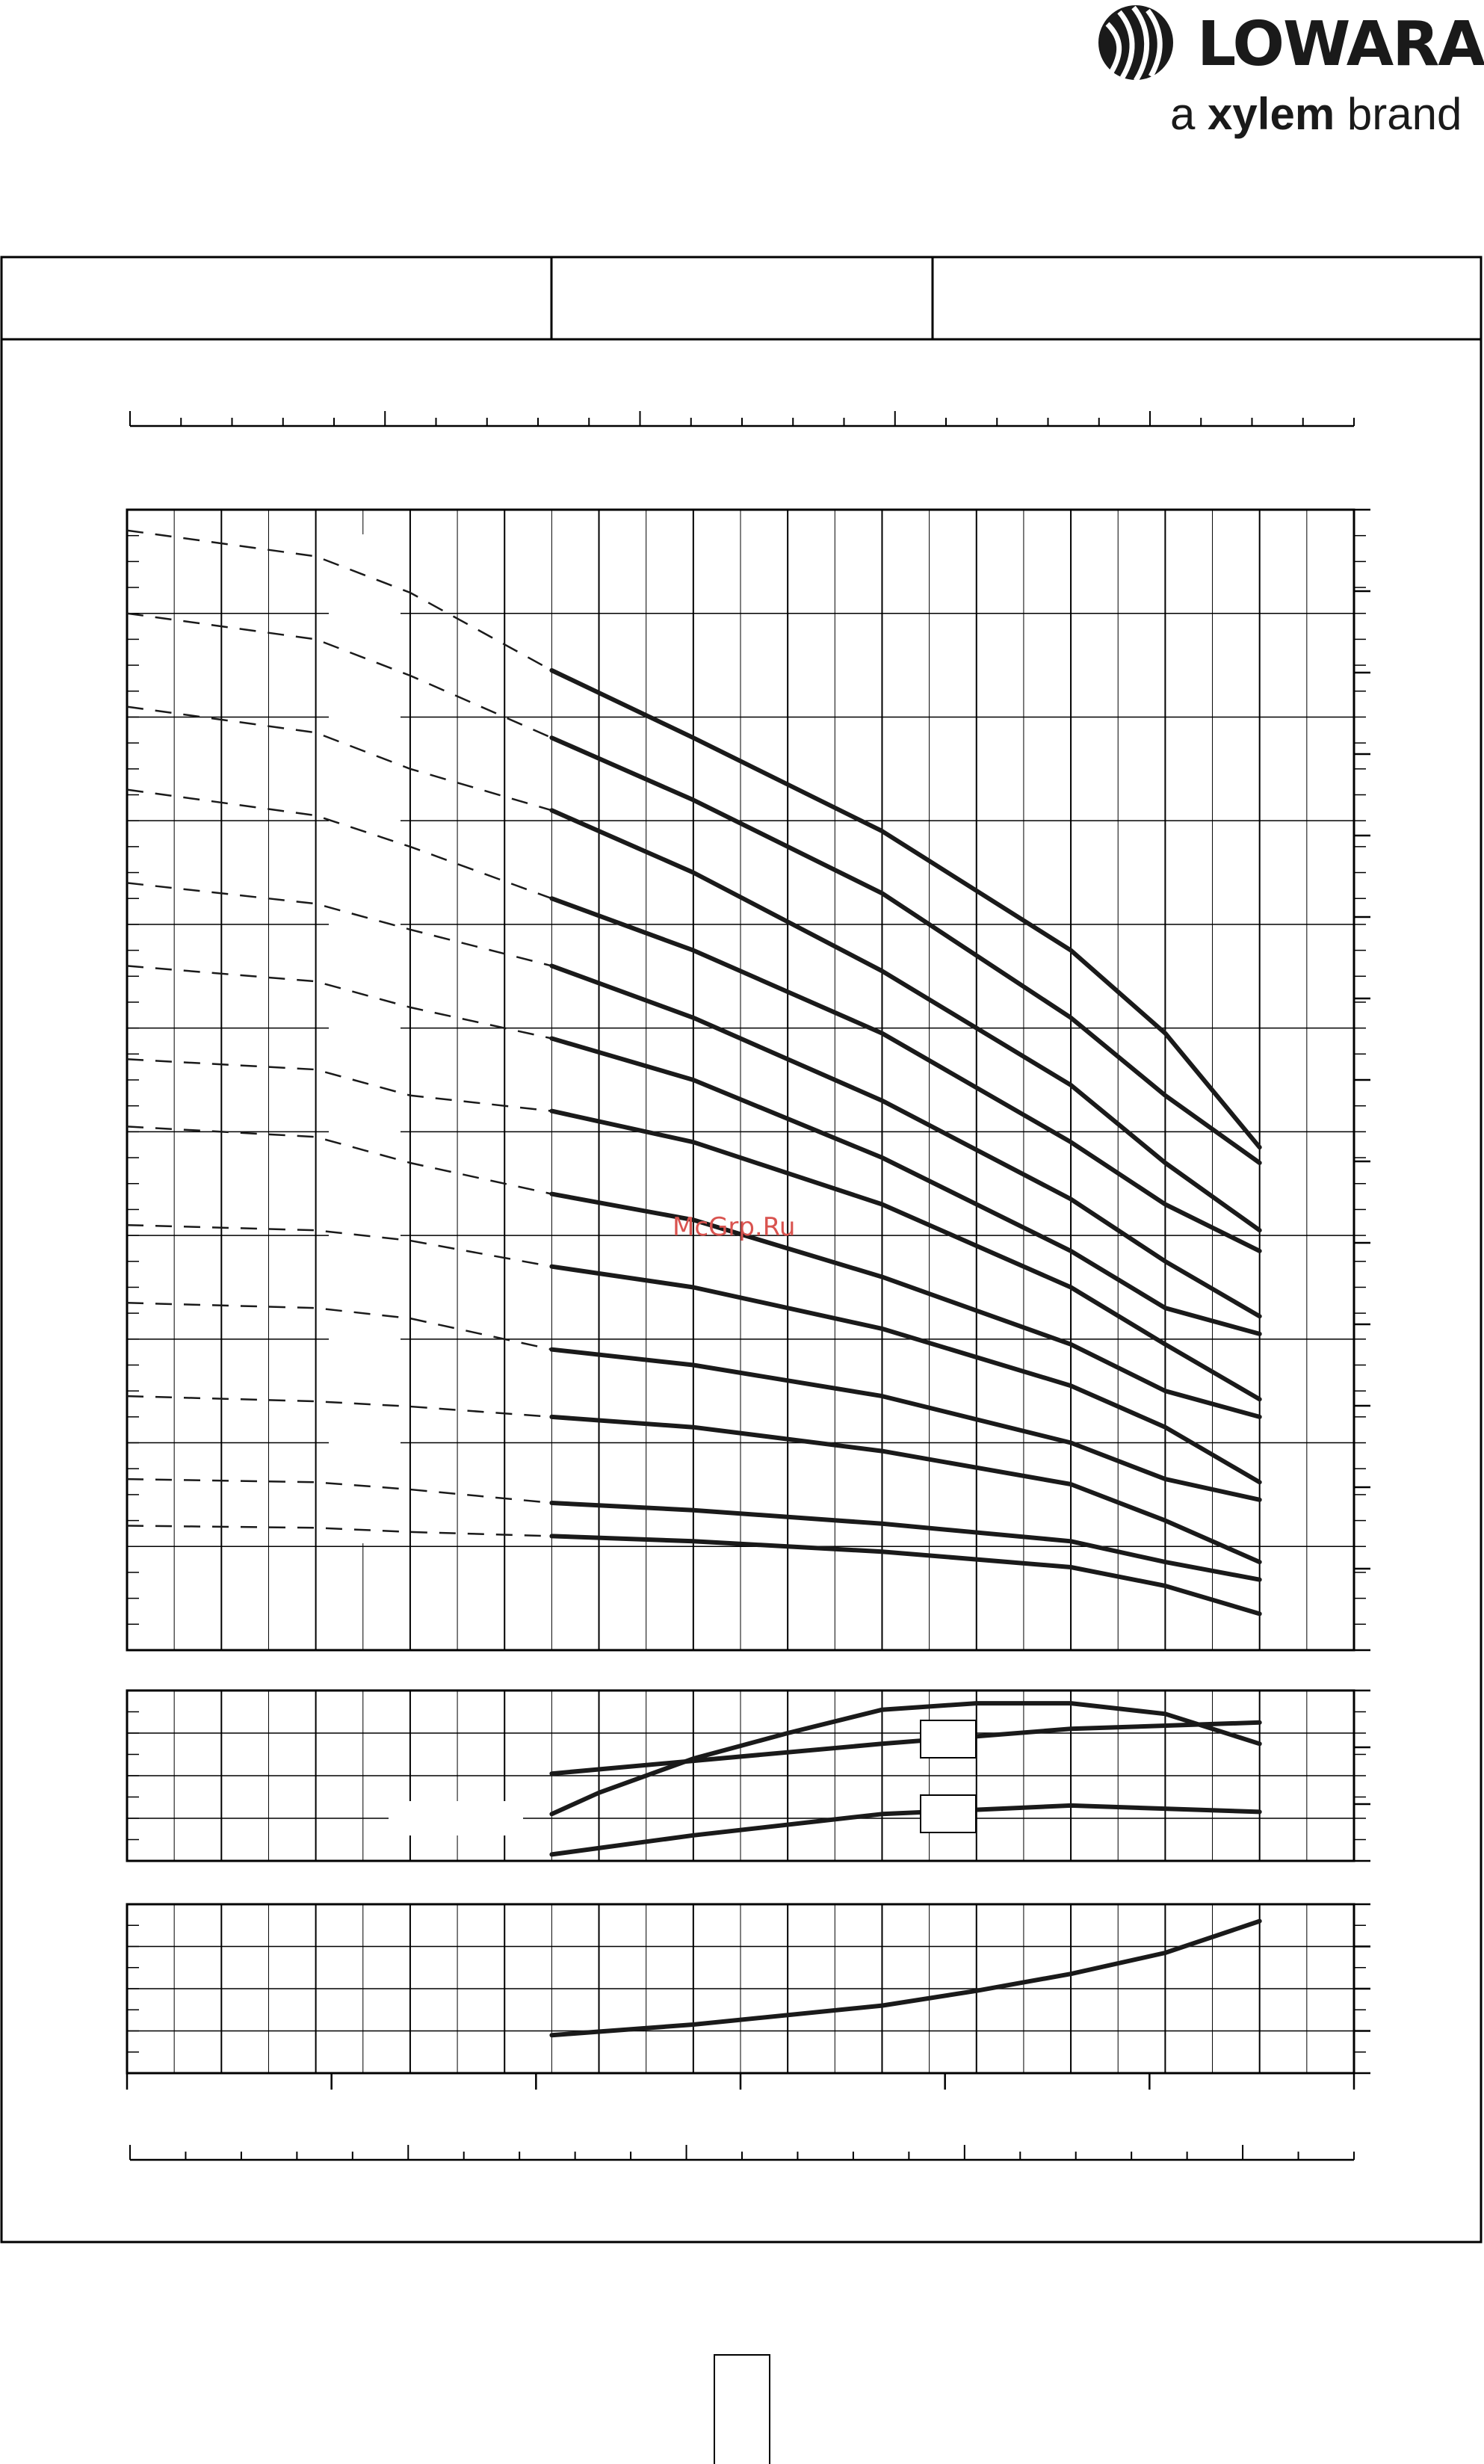 This screenshot has width=1484, height=2464. Describe the element at coordinates (735, 1227) in the screenshot. I see `watermark-text: McGrp.Ru` at that location.